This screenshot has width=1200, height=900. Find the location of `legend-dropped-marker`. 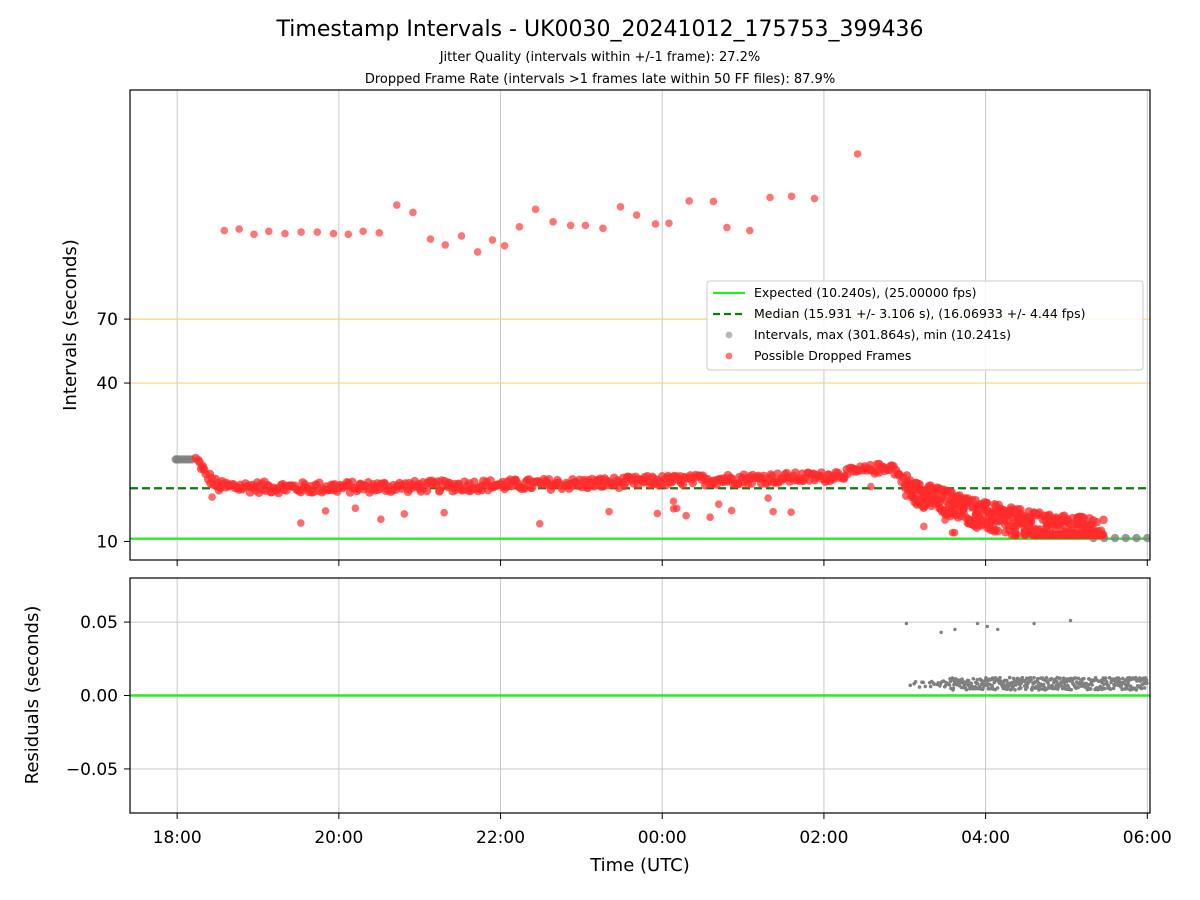

legend-dropped-marker is located at coordinates (729, 356).